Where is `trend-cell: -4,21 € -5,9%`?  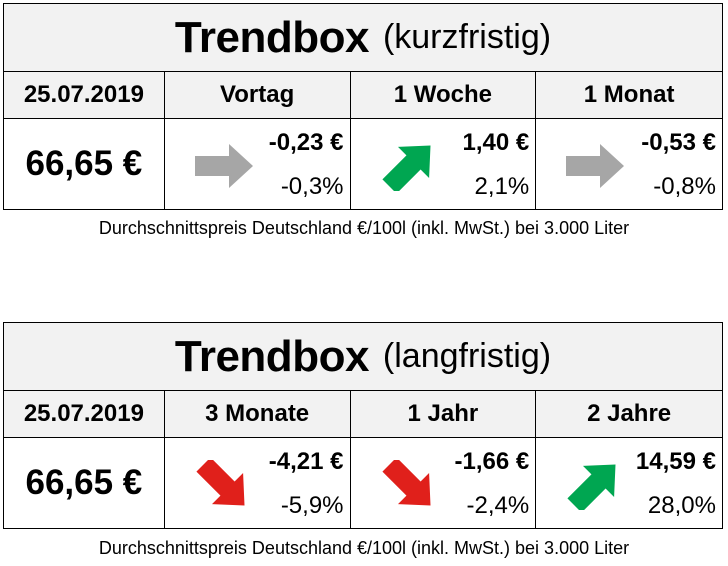
trend-cell: -4,21 € -5,9% is located at coordinates (258, 483).